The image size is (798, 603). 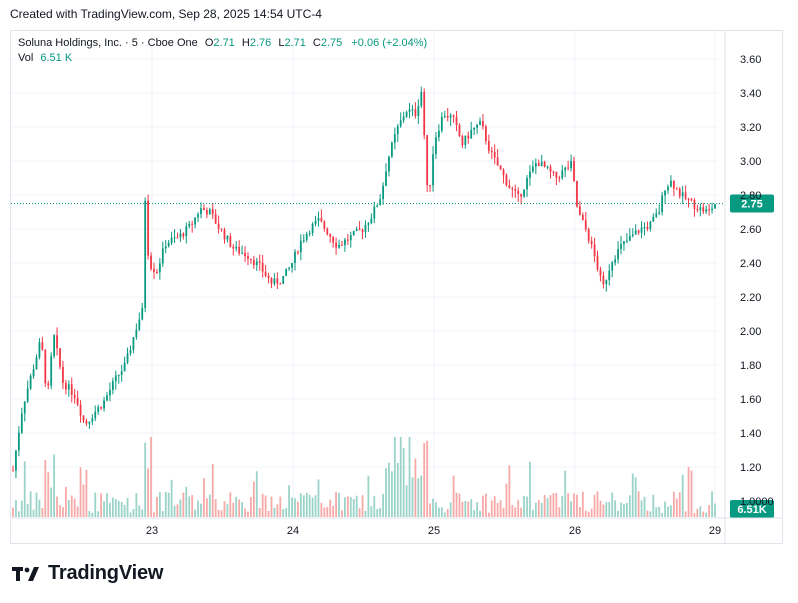 What do you see at coordinates (750, 468) in the screenshot?
I see `y-tick-label: 1.20` at bounding box center [750, 468].